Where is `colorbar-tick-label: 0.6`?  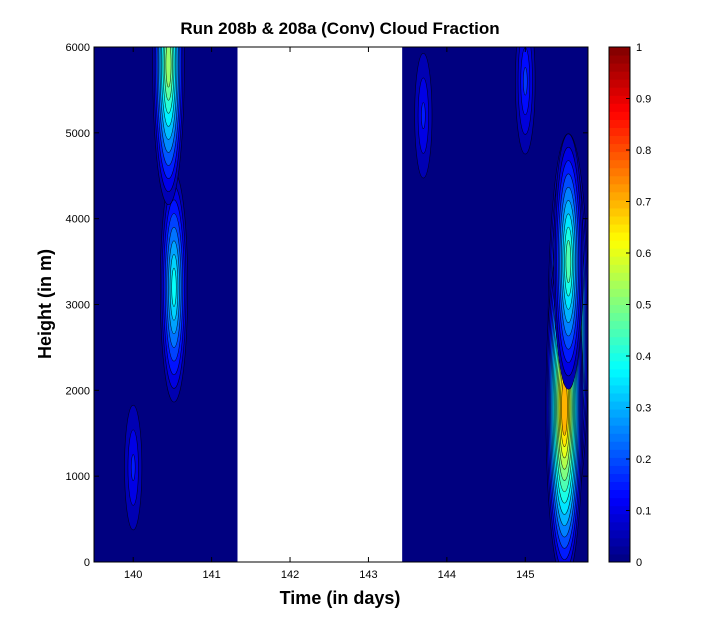 colorbar-tick-label: 0.6 is located at coordinates (643, 254).